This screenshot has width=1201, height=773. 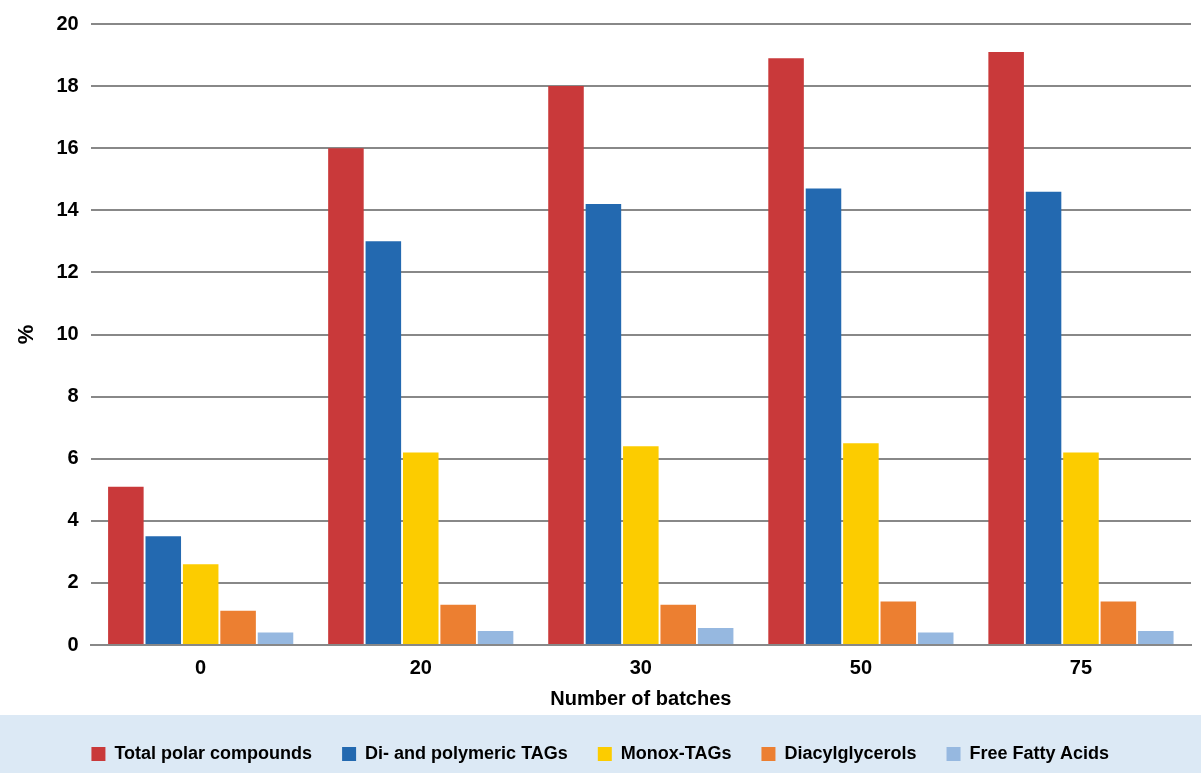 I want to click on y-tick-label: 0, so click(x=73, y=643).